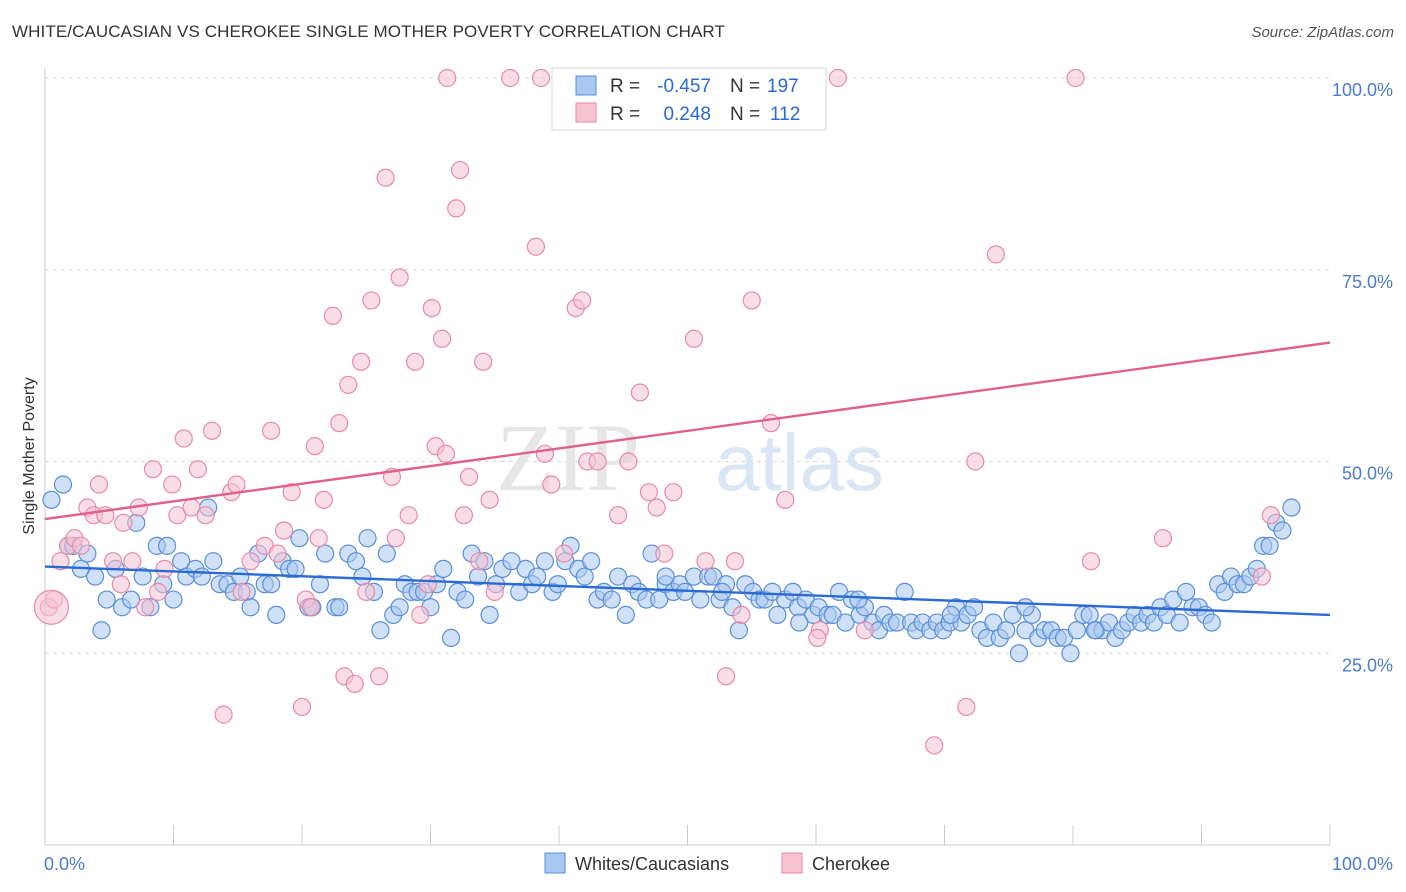 The image size is (1406, 892). Describe the element at coordinates (625, 114) in the screenshot. I see `legend-r-label-2: R =` at that location.